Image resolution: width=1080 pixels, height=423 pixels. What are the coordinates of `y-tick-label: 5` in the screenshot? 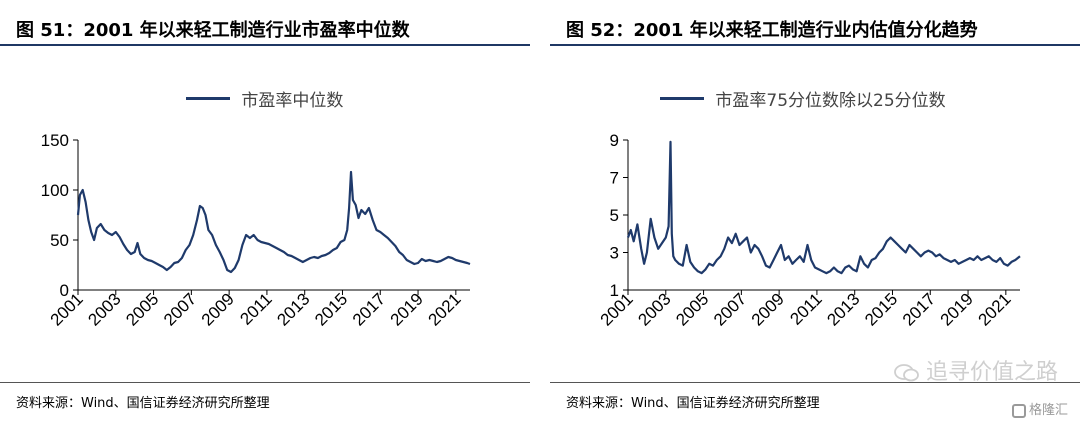 It's located at (614, 215).